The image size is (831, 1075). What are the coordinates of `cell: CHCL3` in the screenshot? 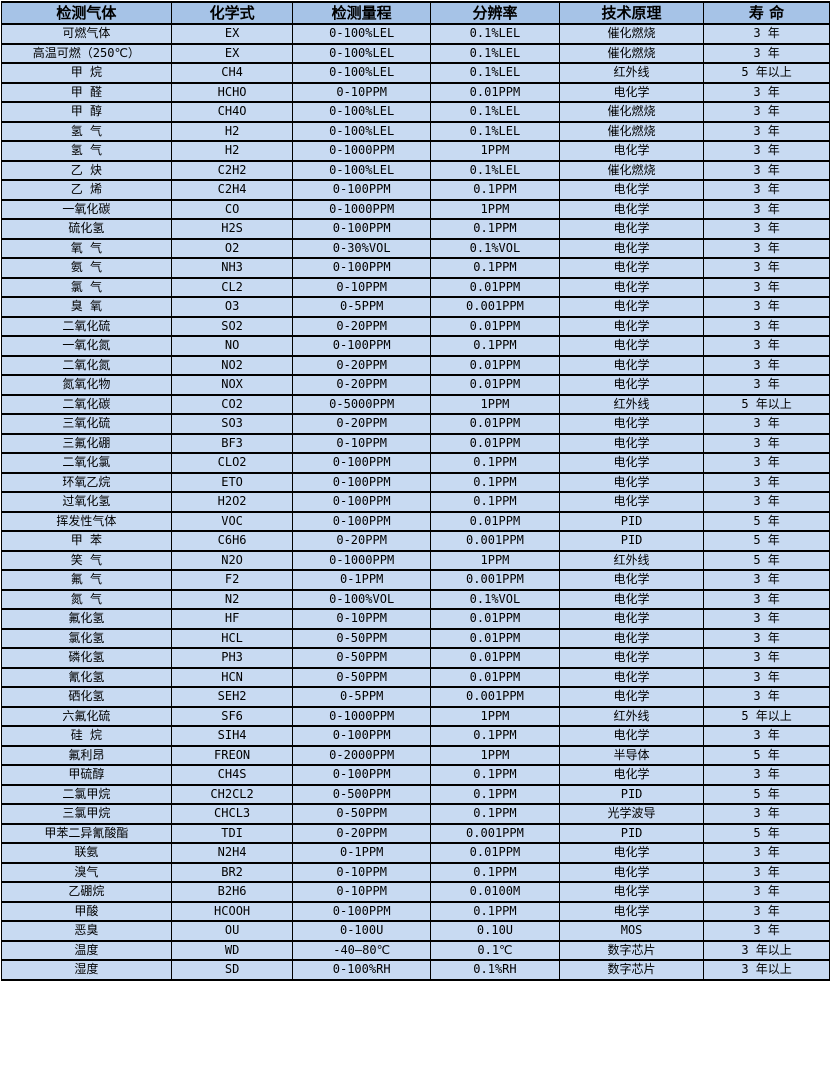 It's located at (232, 814).